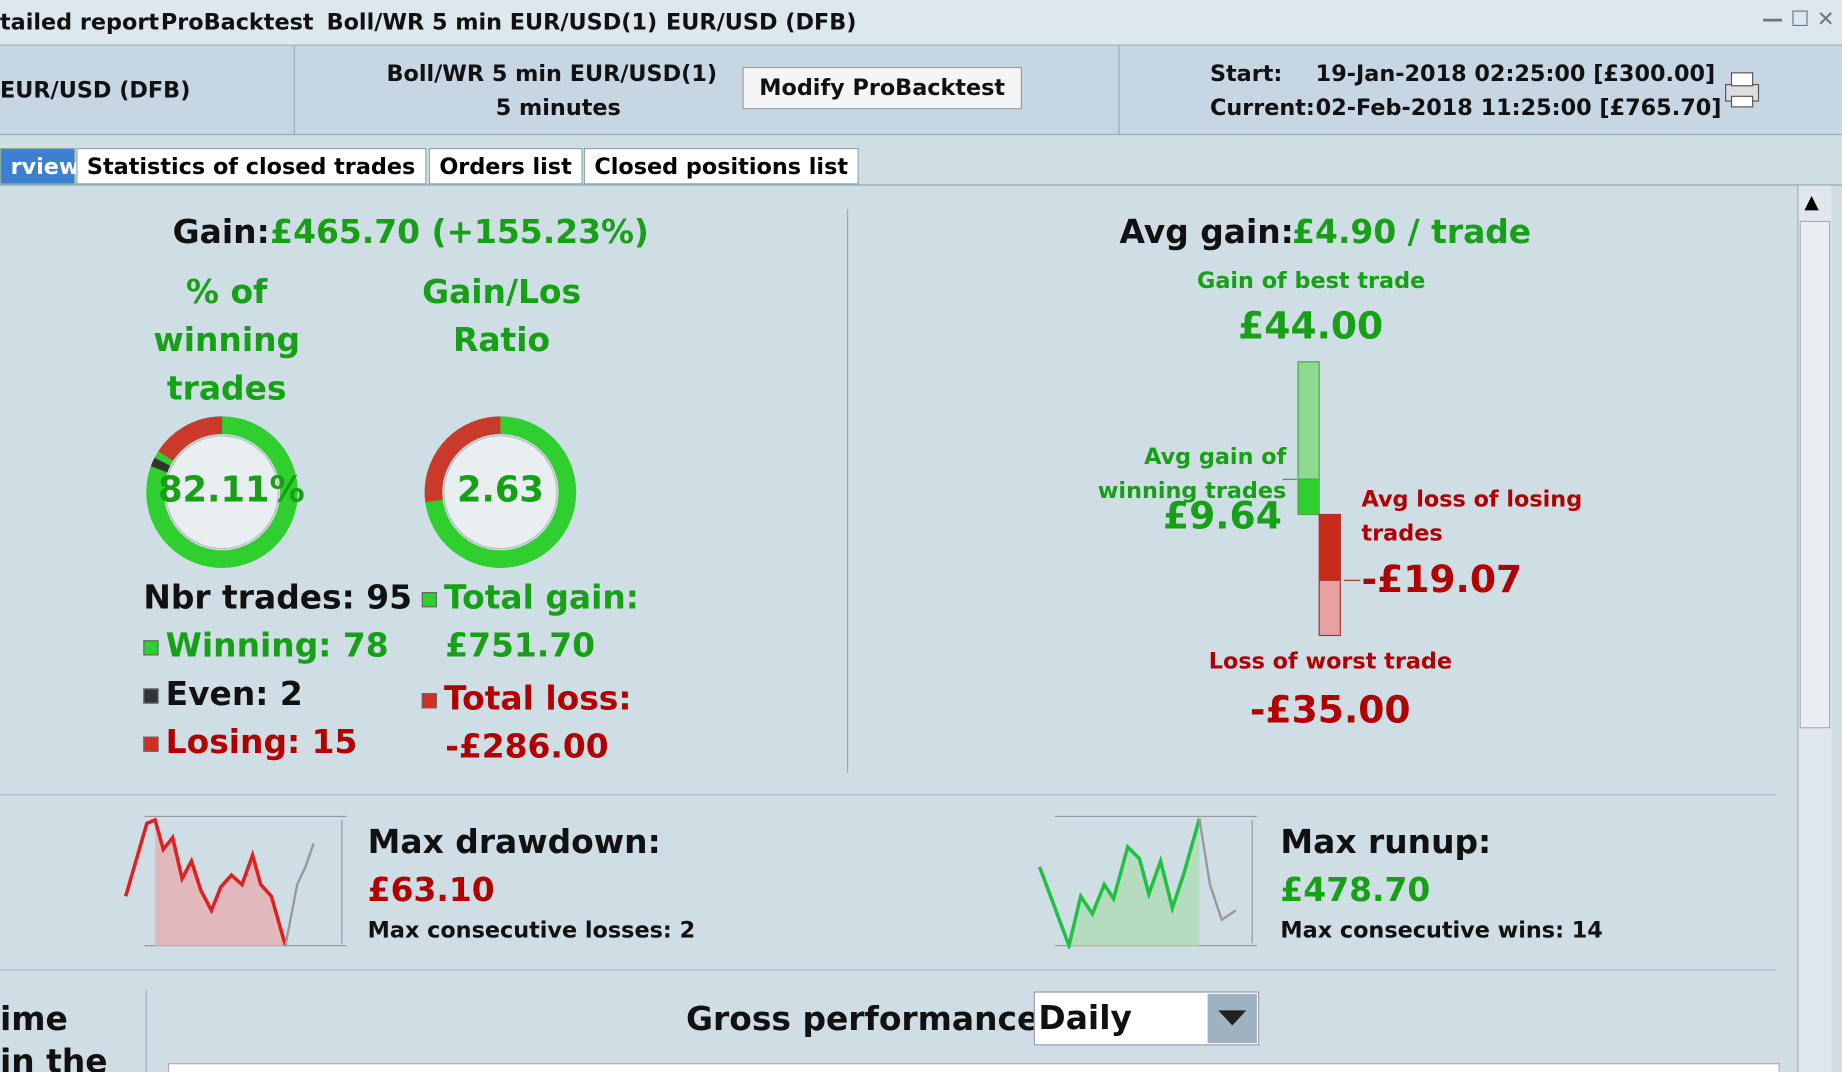 The width and height of the screenshot is (1842, 1072). Describe the element at coordinates (1386, 842) in the screenshot. I see `runup-label: Max runup:` at that location.